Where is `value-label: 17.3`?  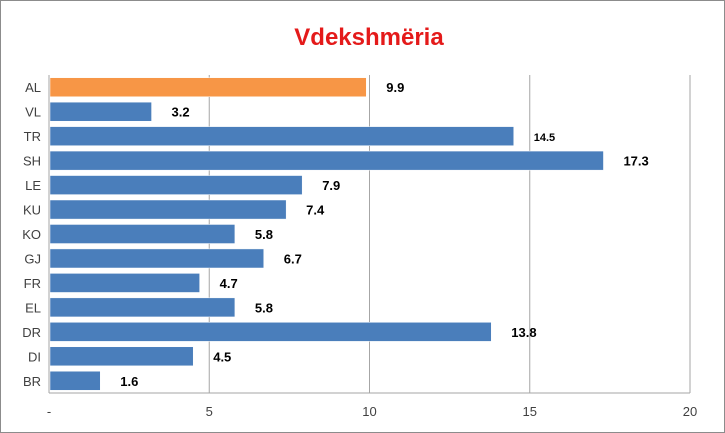 value-label: 17.3 is located at coordinates (635, 161).